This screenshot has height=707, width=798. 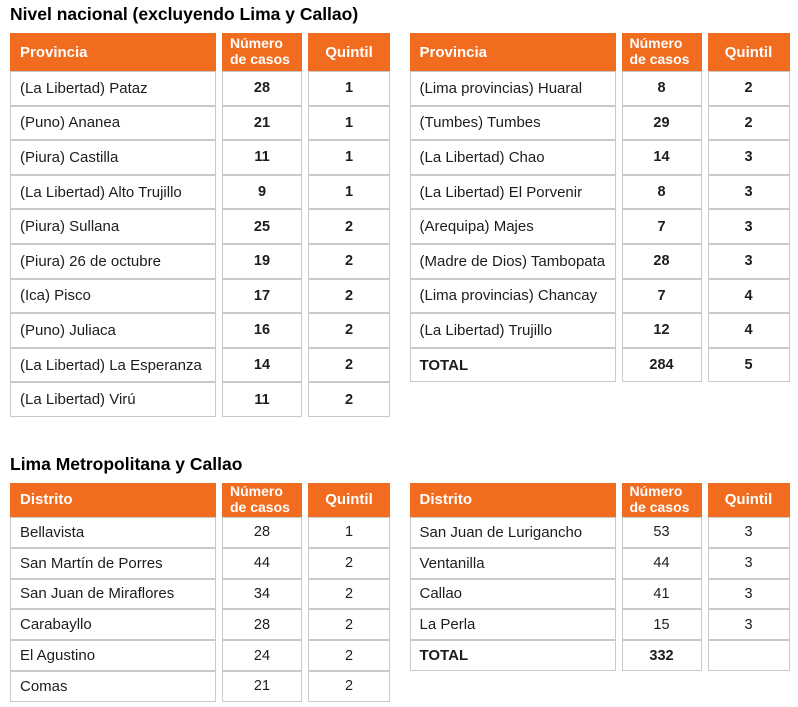 I want to click on name-cell: Callao, so click(x=512, y=594).